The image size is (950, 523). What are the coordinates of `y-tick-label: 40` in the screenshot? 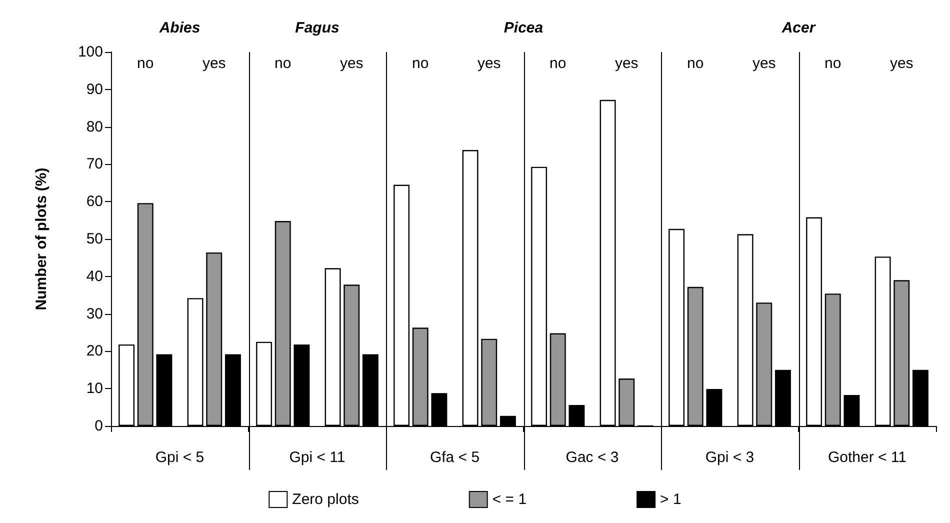 It's located at (94, 276).